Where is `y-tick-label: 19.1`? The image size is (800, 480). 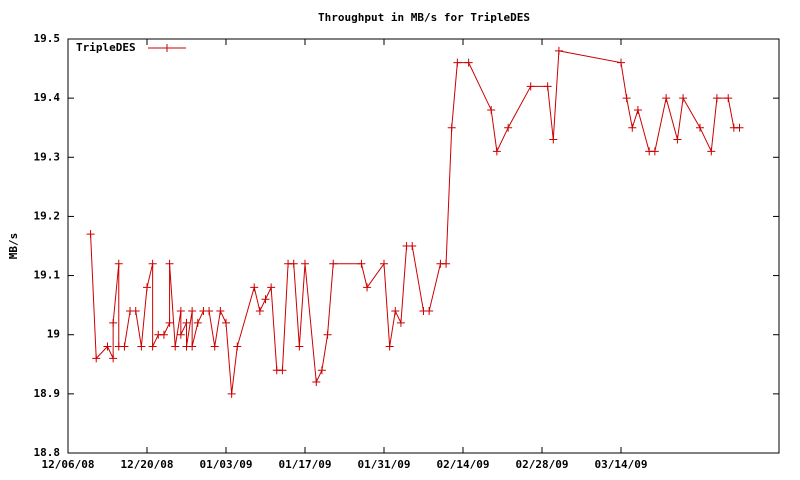
y-tick-label: 19.1 is located at coordinates (47, 275).